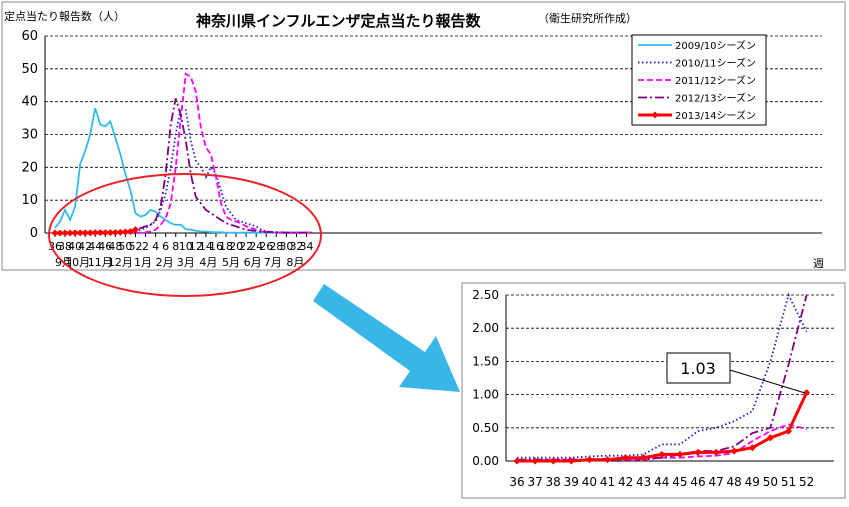 The image size is (849, 507). Describe the element at coordinates (100, 262) in the screenshot. I see `month-label: 11月` at that location.